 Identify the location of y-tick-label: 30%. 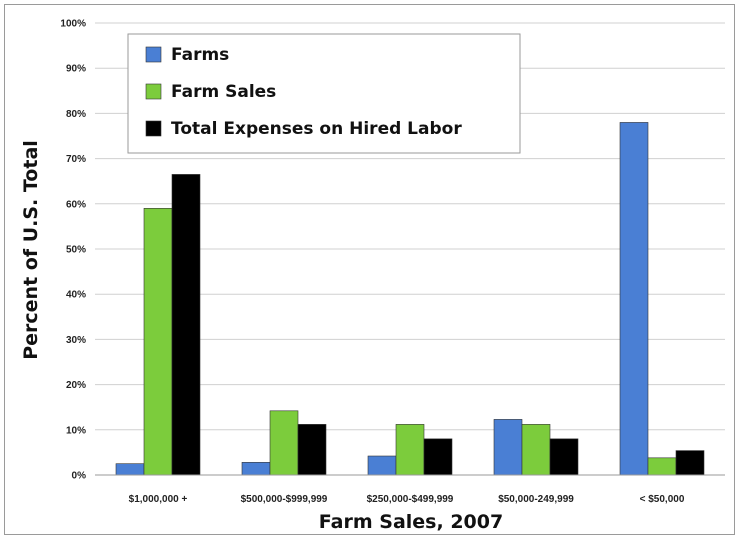
(76, 340).